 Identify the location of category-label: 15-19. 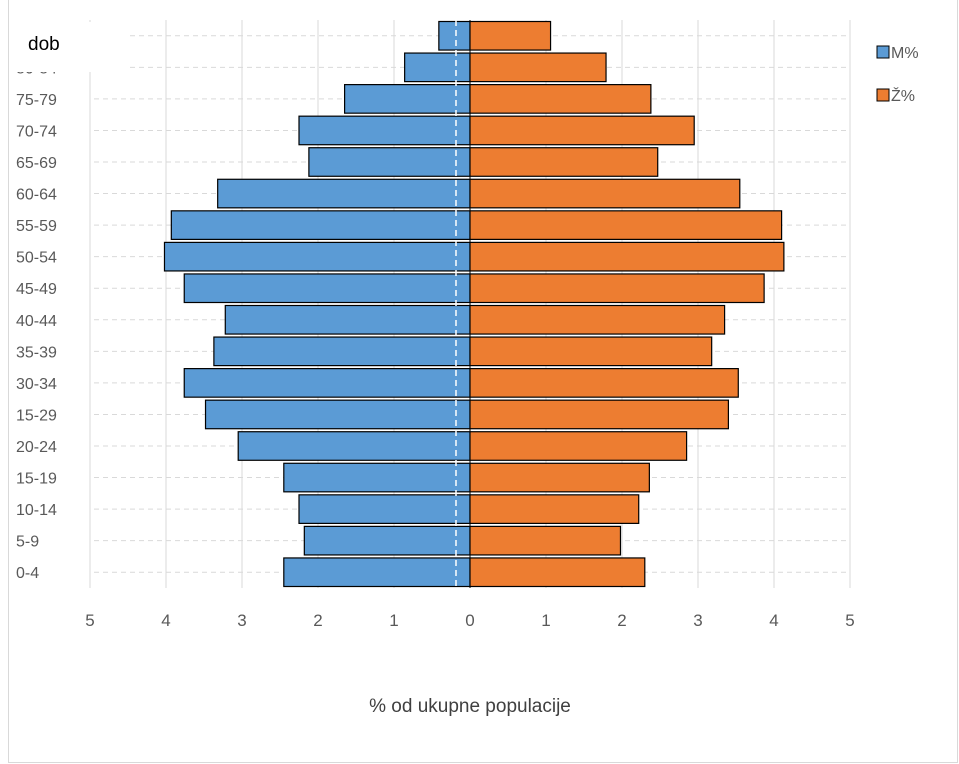
(36, 479).